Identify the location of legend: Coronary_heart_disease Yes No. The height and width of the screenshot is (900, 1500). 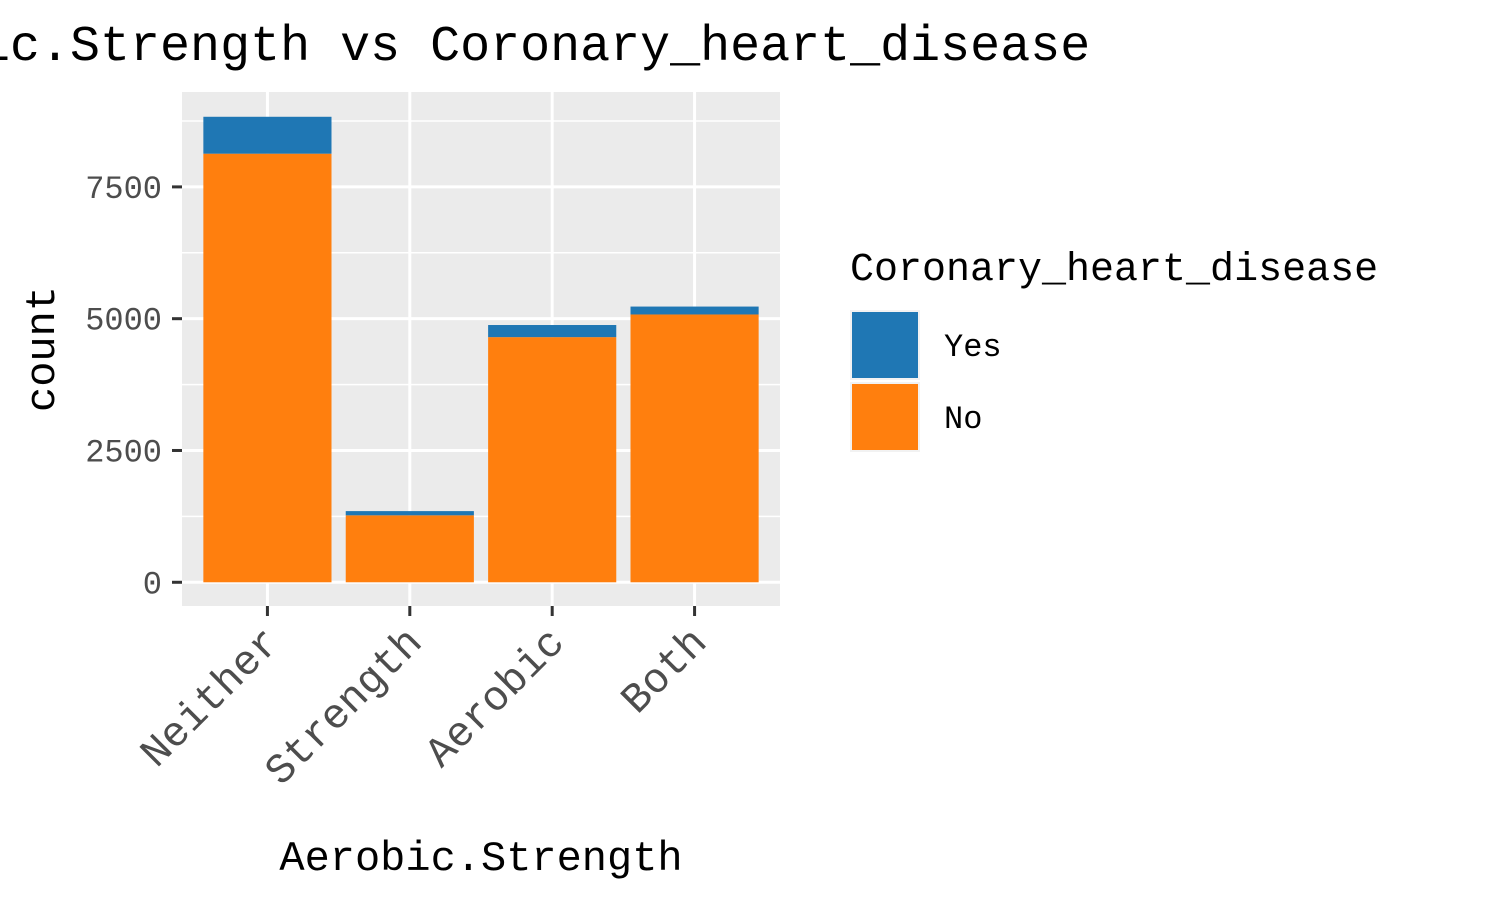
(1114, 350).